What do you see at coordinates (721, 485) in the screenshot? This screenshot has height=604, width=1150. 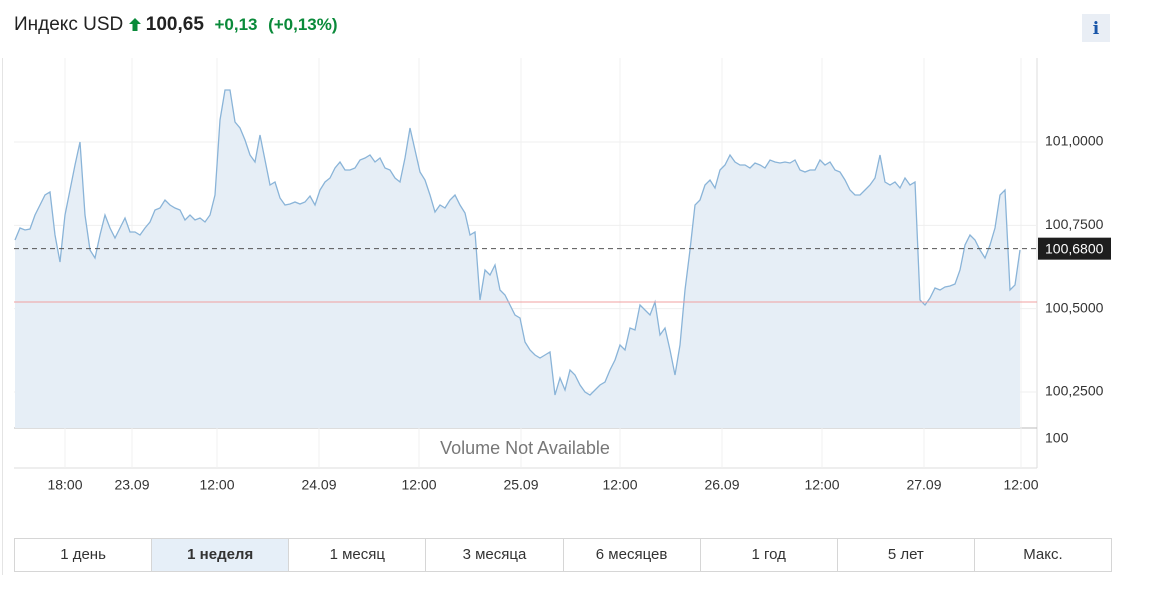 I see `x-tick-label: 26.09` at bounding box center [721, 485].